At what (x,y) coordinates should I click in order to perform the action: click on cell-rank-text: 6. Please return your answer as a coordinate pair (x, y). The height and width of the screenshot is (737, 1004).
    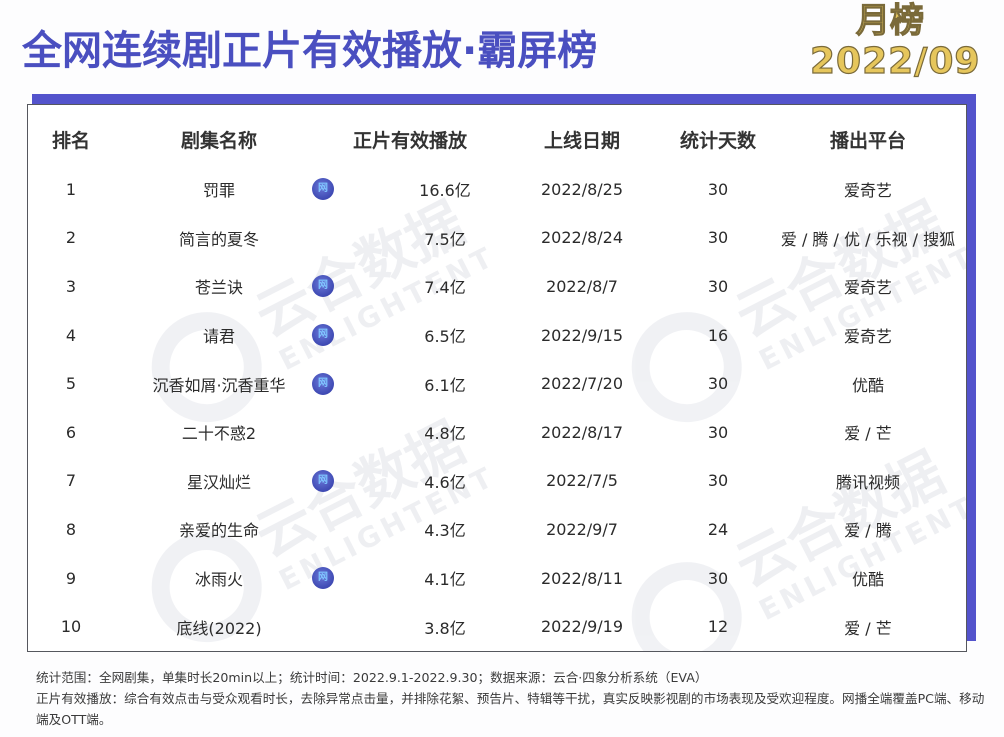
    Looking at the image, I should click on (71, 432).